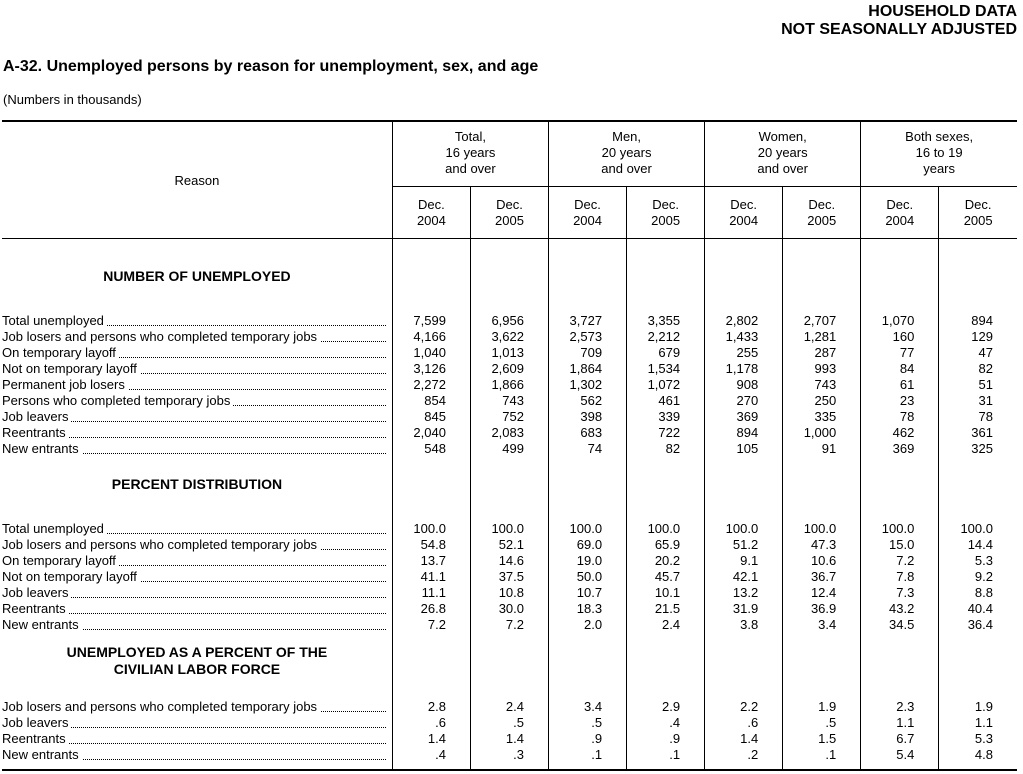 This screenshot has height=774, width=1023. What do you see at coordinates (431, 401) in the screenshot?
I see `value-cell: 854` at bounding box center [431, 401].